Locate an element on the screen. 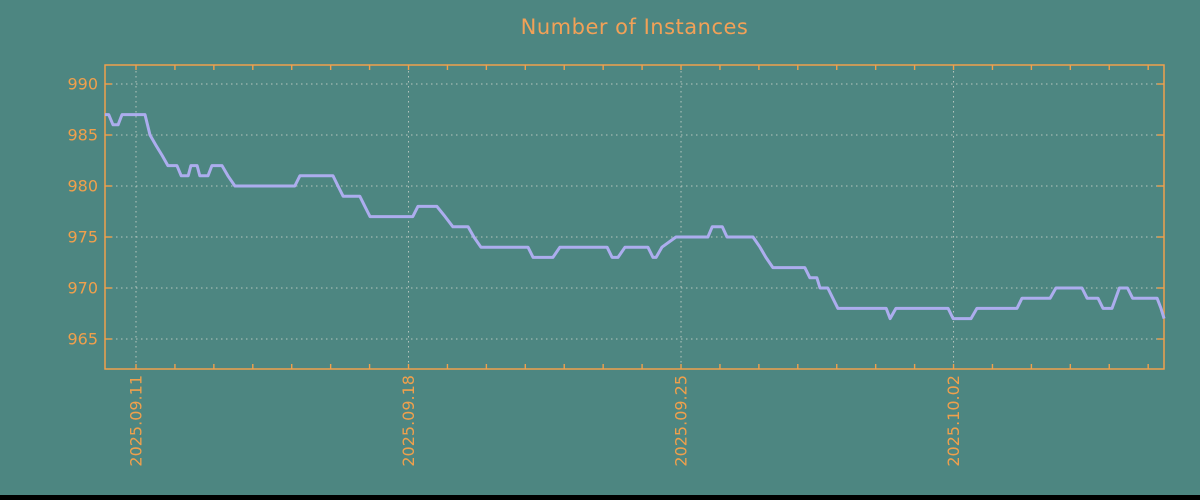 The height and width of the screenshot is (500, 1200). y-tick-label: 985 is located at coordinates (82, 135).